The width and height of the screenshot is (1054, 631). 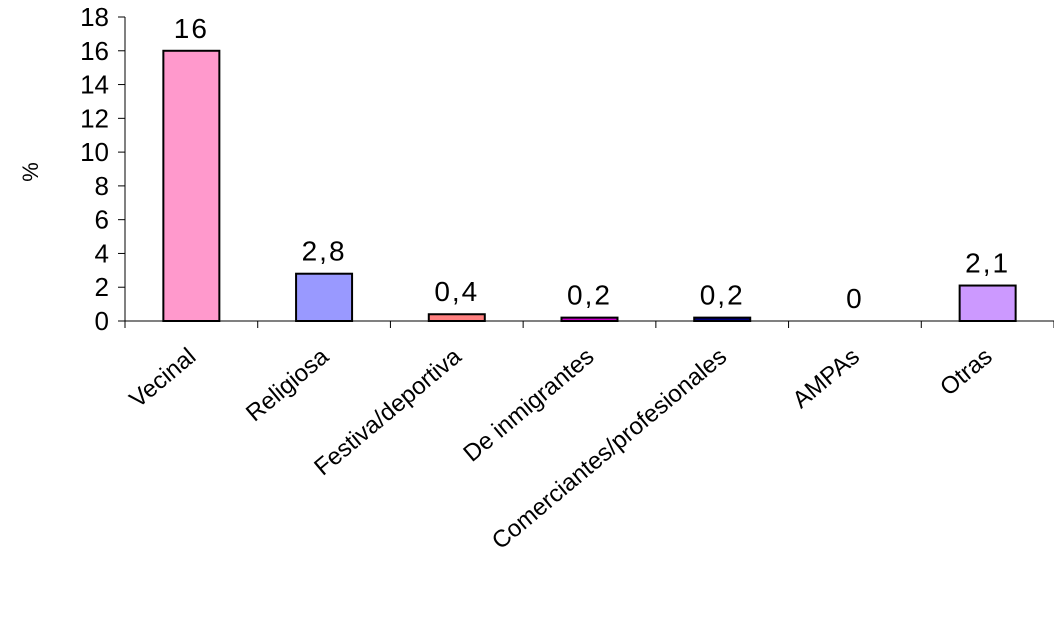 I want to click on x-tick-label: Comerciantes/profesionales, so click(x=609, y=449).